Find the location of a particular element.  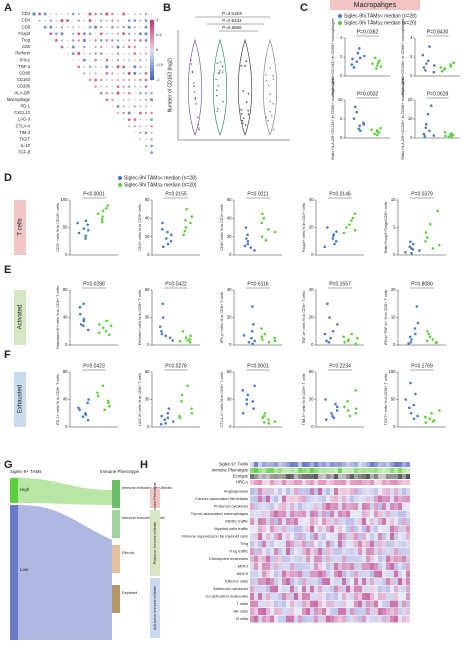

row-label: TIGIT is located at coordinates (24, 139).